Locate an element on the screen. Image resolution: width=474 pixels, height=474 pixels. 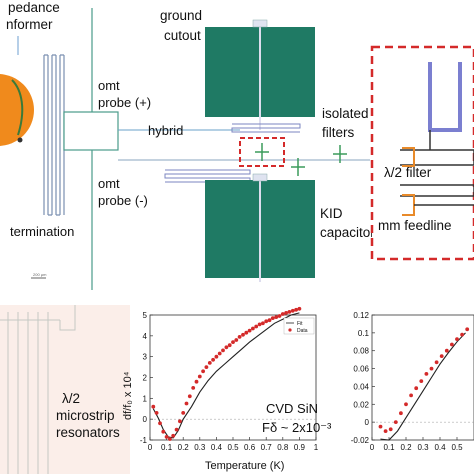
y-tick-label: -1 is located at coordinates (144, 440).